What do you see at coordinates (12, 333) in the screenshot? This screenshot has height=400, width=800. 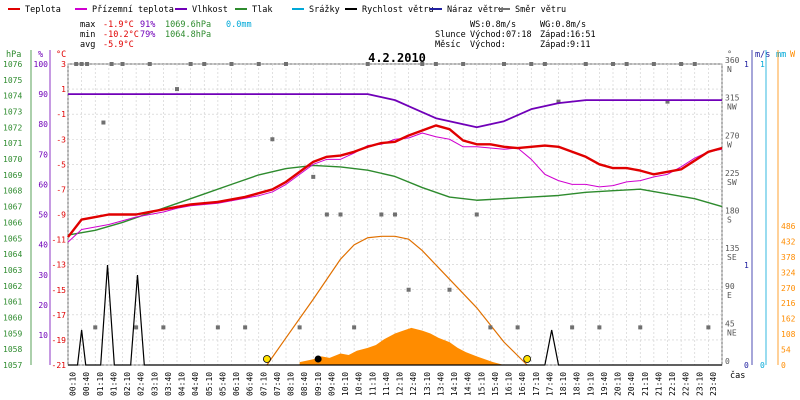 I see `press-tick: 1059` at bounding box center [12, 333].